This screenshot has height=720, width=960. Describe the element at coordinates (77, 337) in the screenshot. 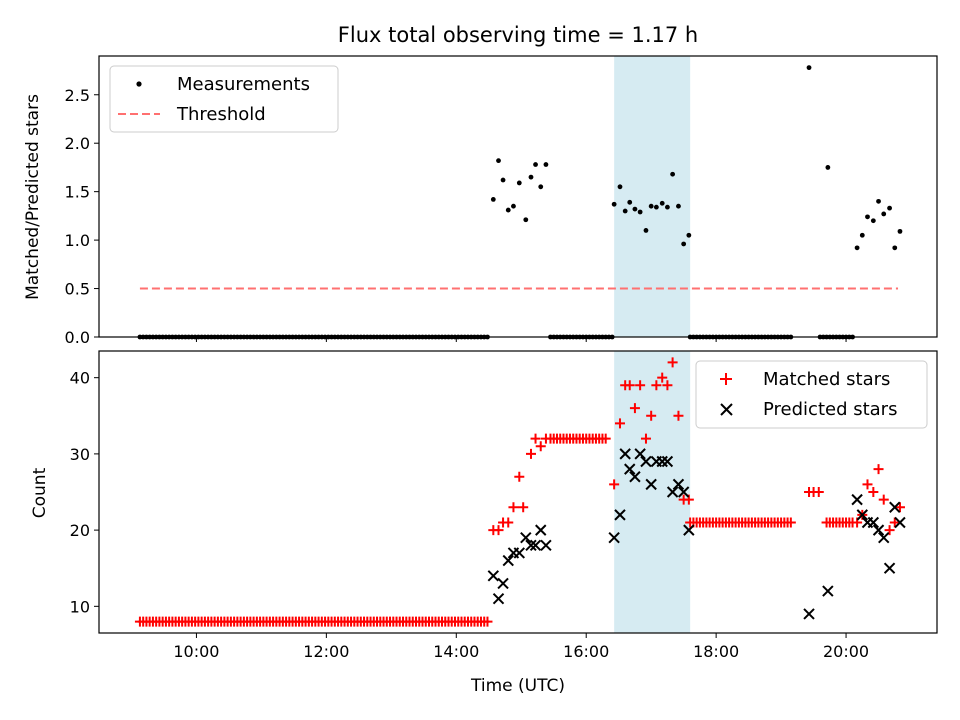

I see `ratio-y-tick-label: 0.0` at that location.